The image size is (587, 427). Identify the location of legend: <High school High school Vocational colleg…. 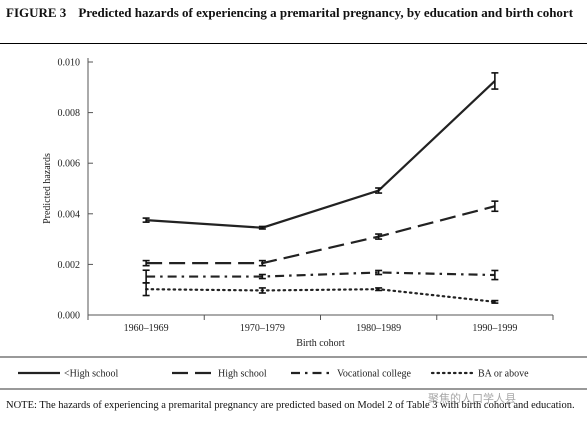
(293, 373).